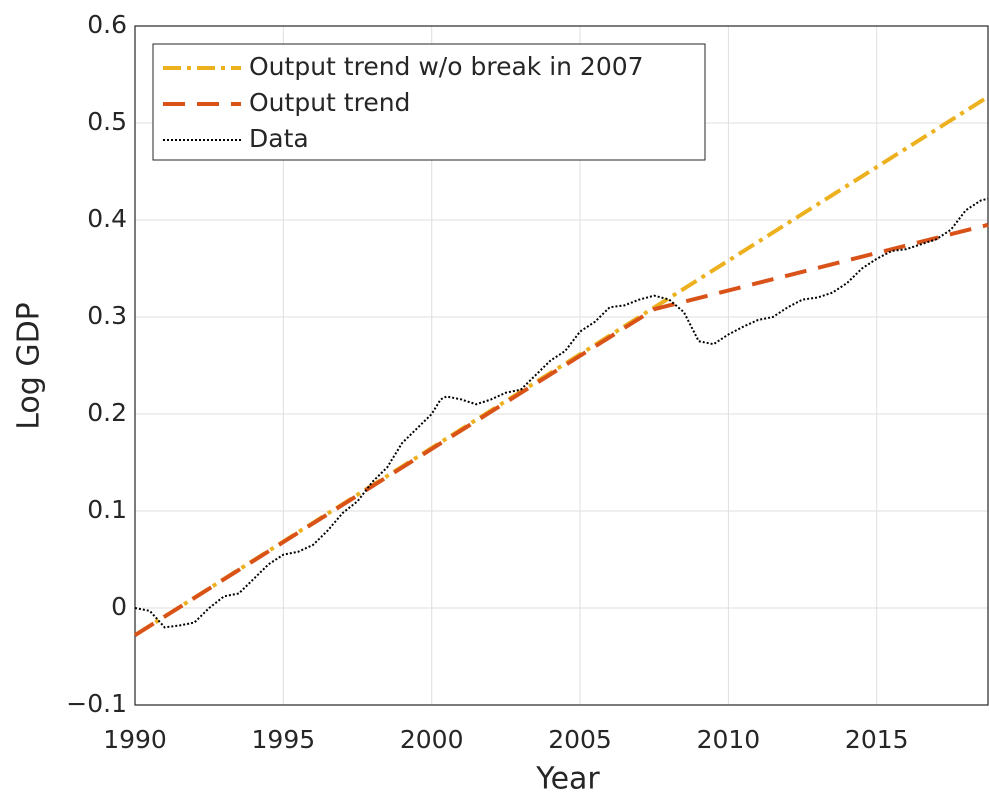 The width and height of the screenshot is (989, 800). What do you see at coordinates (107, 218) in the screenshot?
I see `y-tick-label: 0.4` at bounding box center [107, 218].